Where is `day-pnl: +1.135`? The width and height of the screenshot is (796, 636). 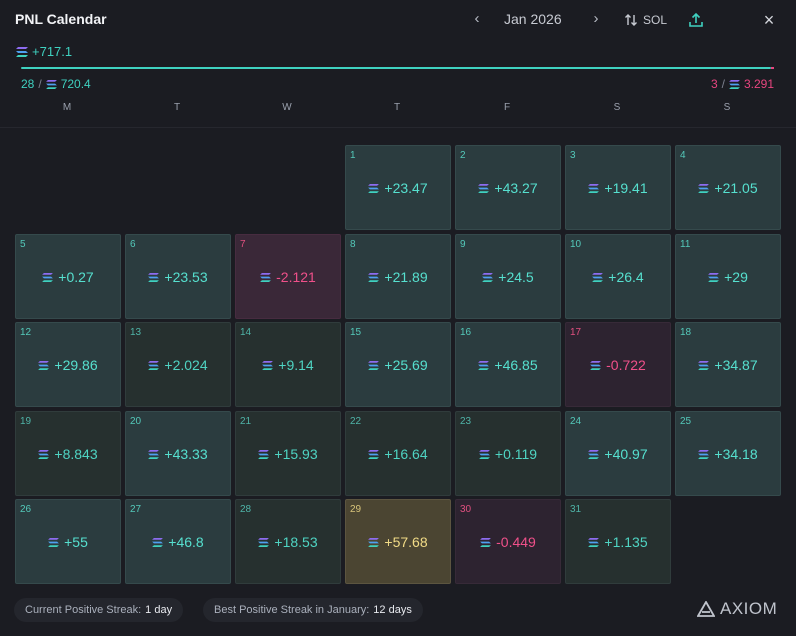 day-pnl: +1.135 is located at coordinates (618, 542).